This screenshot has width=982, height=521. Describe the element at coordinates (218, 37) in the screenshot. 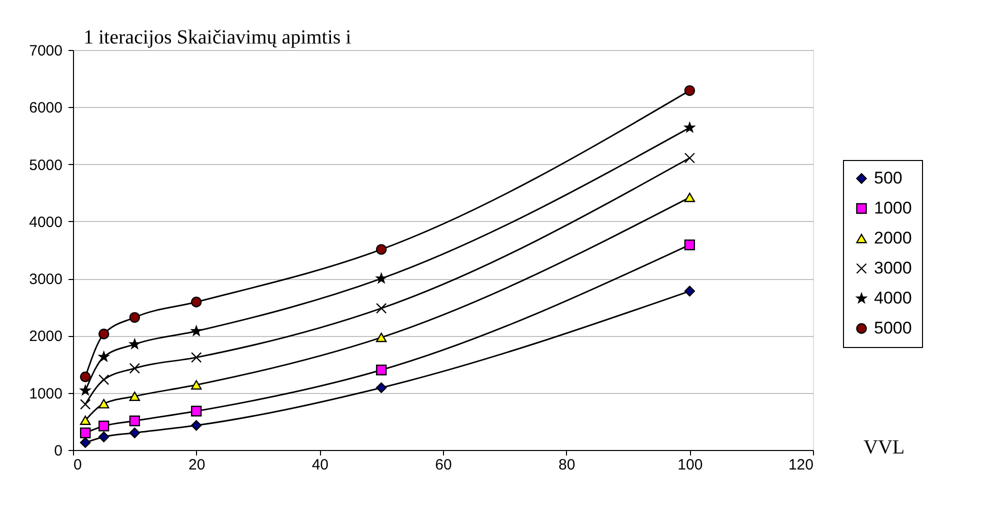

I see `y-axis-title: 1 iteracijos Skaičiavimų apimtis i` at that location.